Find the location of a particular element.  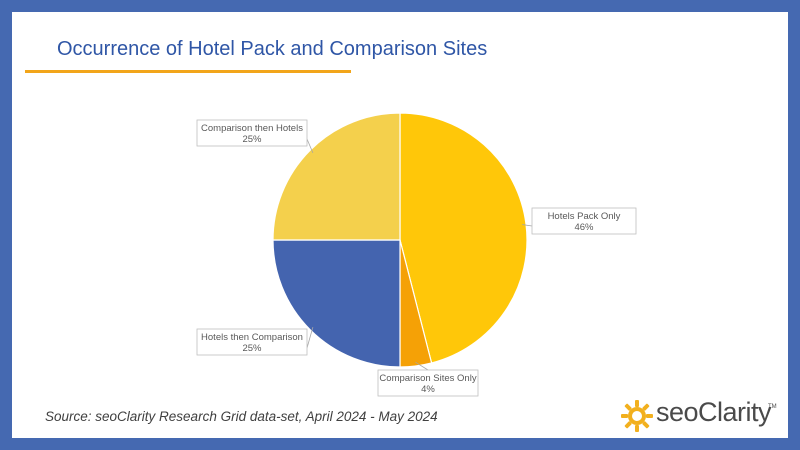

data-label-value-hotels-pack-only: 46% is located at coordinates (584, 227).